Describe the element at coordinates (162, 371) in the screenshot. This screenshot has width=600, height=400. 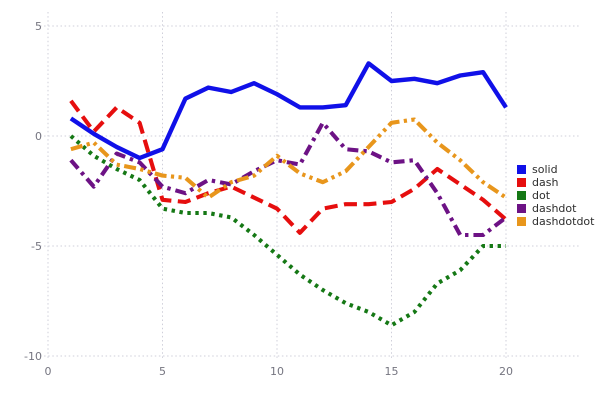
I see `x-tick-label: 5` at that location.